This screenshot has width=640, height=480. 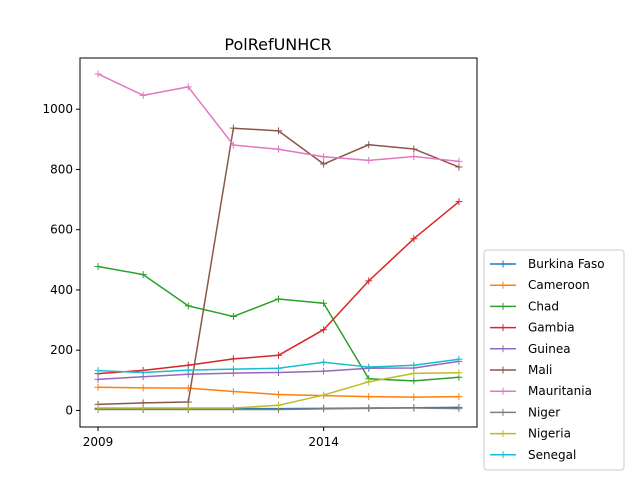 I want to click on legend-item: Mauritania, so click(x=541, y=391).